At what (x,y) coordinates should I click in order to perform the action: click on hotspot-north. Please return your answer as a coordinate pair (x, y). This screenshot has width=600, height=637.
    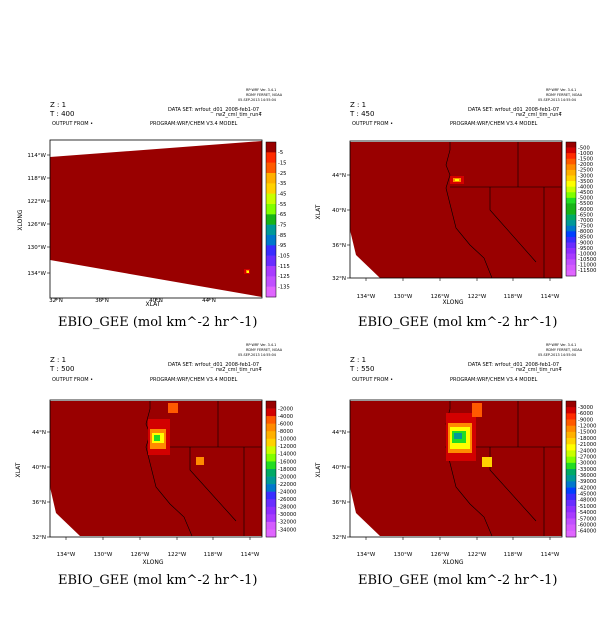
    Looking at the image, I should click on (173, 408).